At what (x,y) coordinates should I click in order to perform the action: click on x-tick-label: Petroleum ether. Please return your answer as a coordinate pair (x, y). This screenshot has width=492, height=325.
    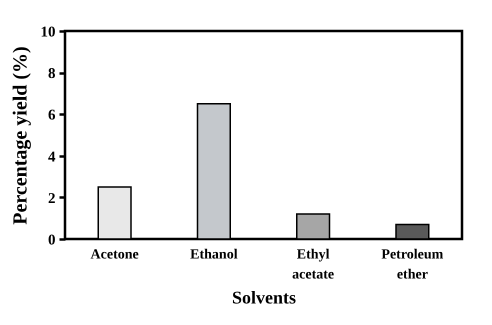
    Looking at the image, I should click on (412, 265).